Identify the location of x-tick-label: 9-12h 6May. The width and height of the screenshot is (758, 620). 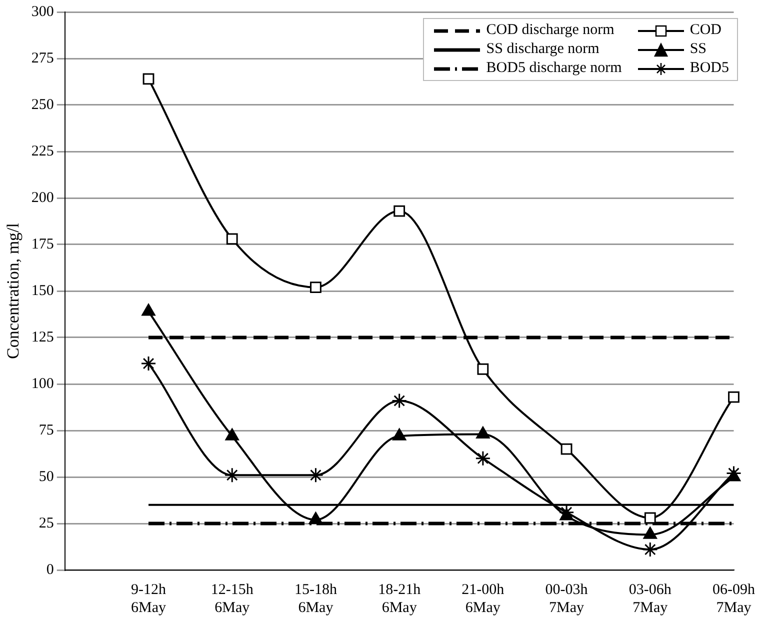
(148, 599).